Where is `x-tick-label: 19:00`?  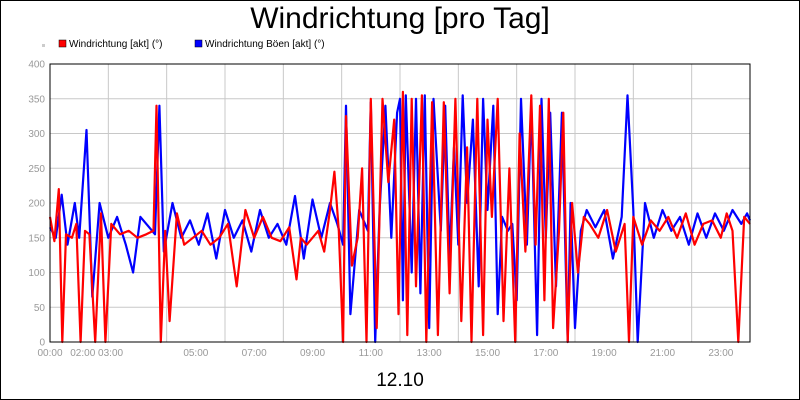
x-tick-label: 19:00 is located at coordinates (604, 353).